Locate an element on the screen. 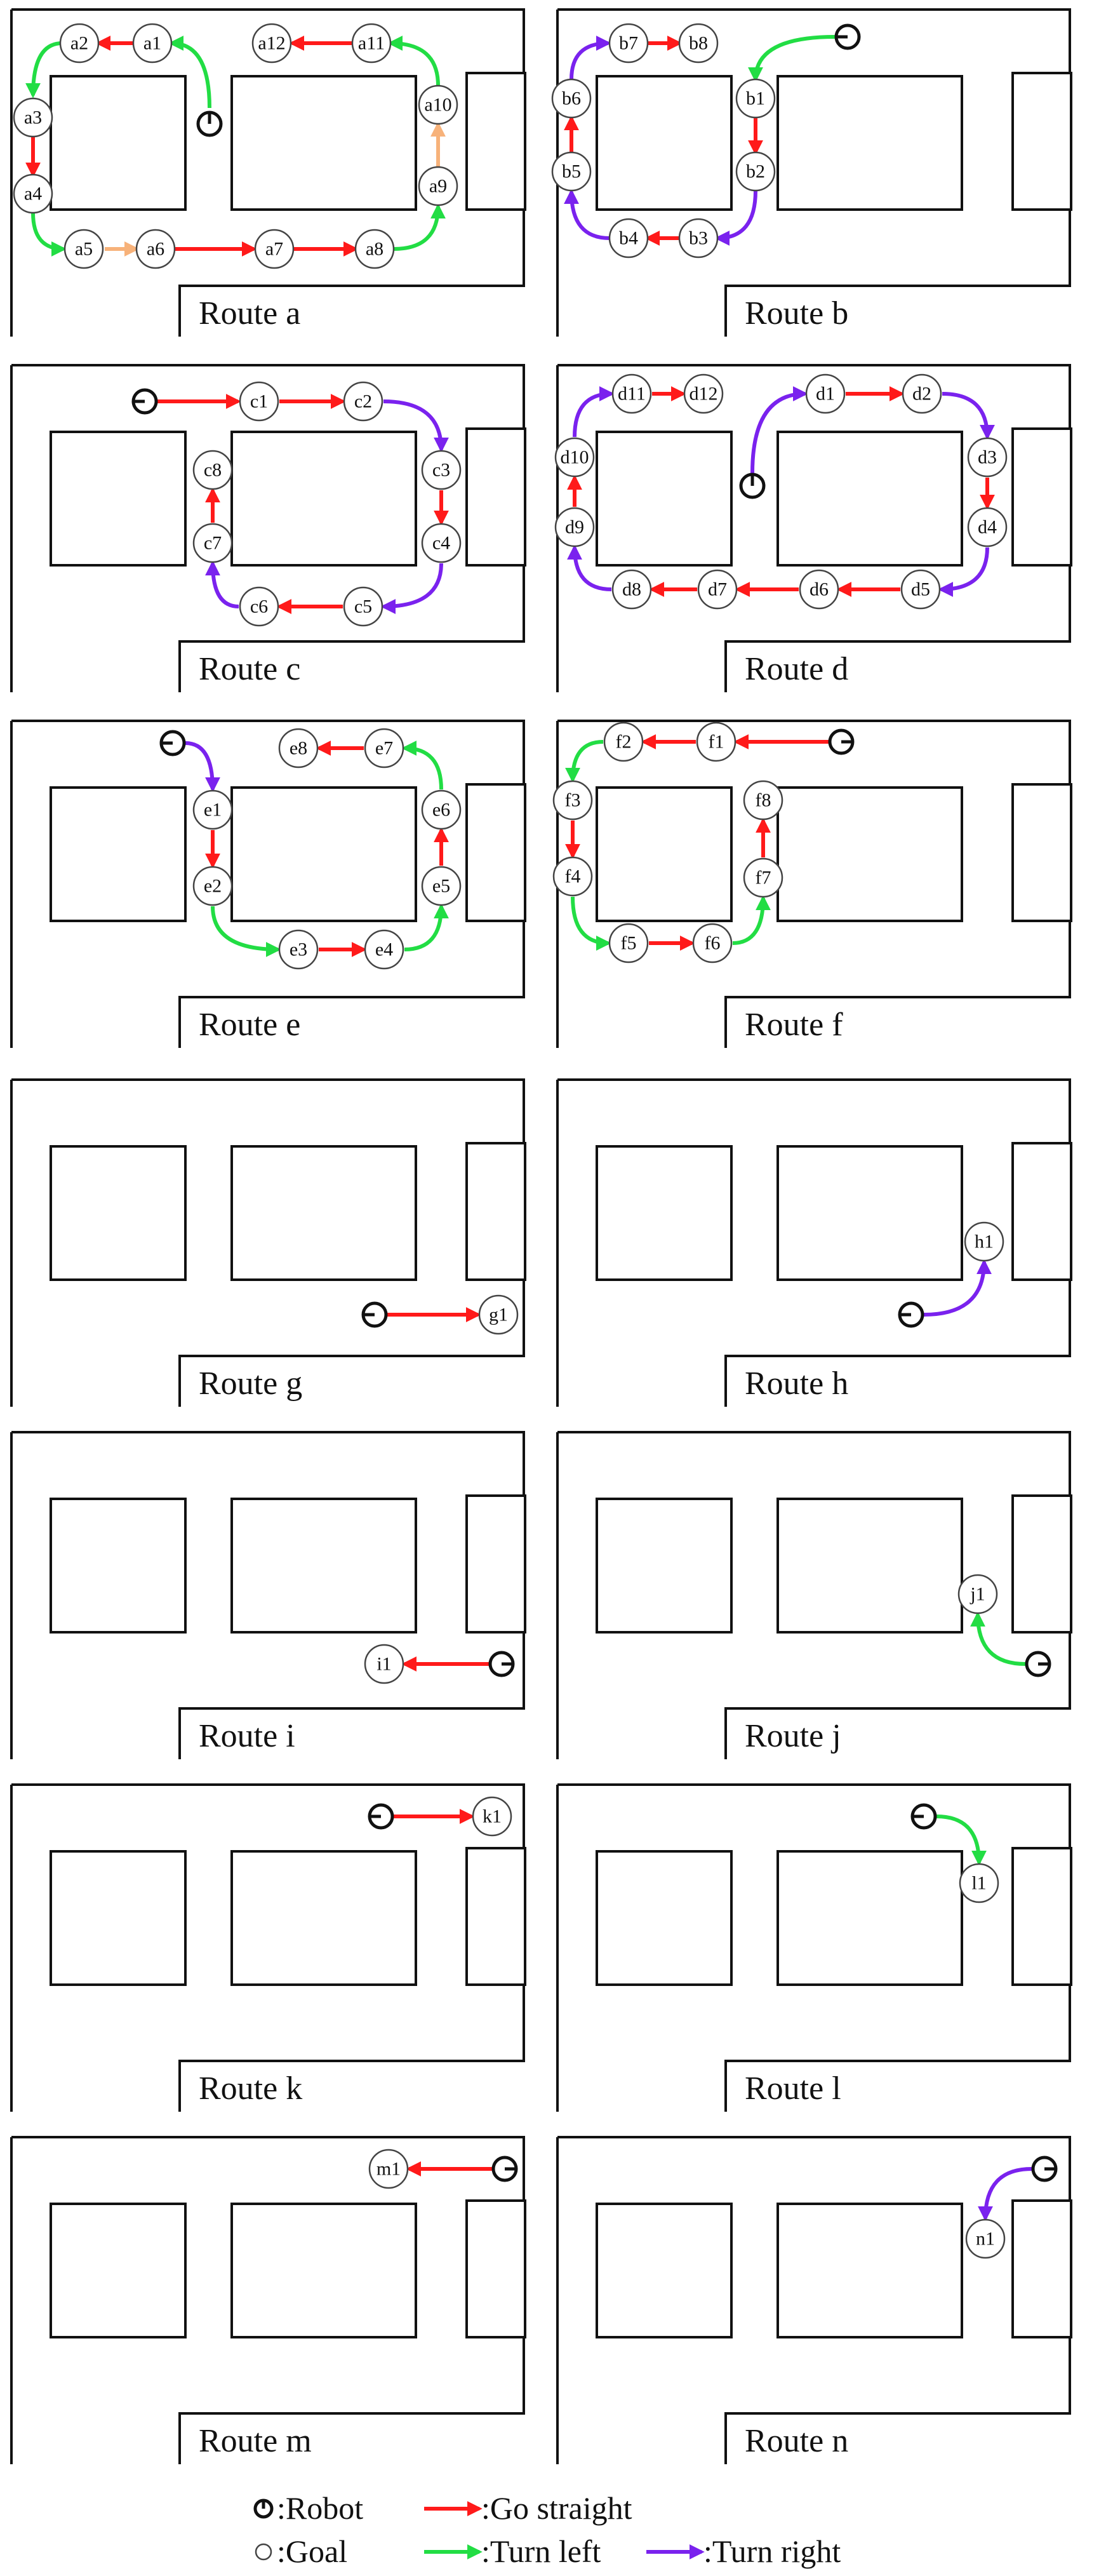  goal-label: b4 is located at coordinates (628, 238).